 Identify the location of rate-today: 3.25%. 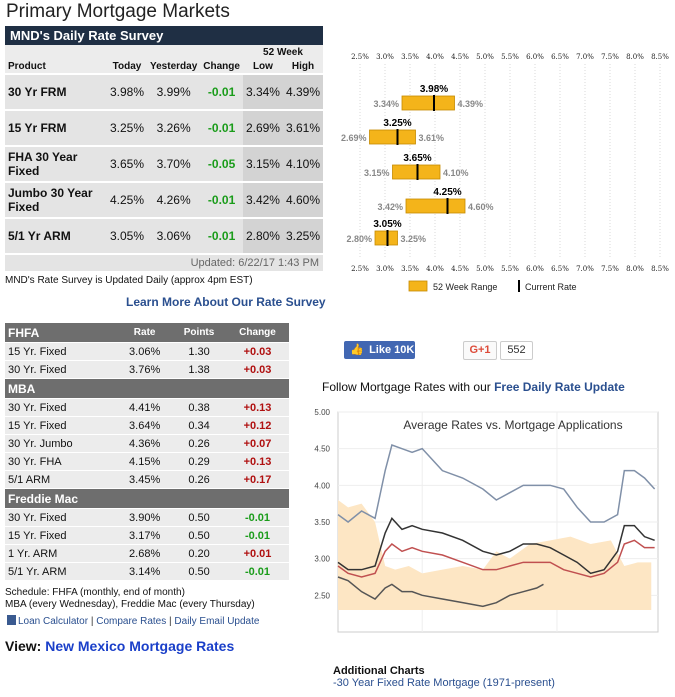
(126, 127).